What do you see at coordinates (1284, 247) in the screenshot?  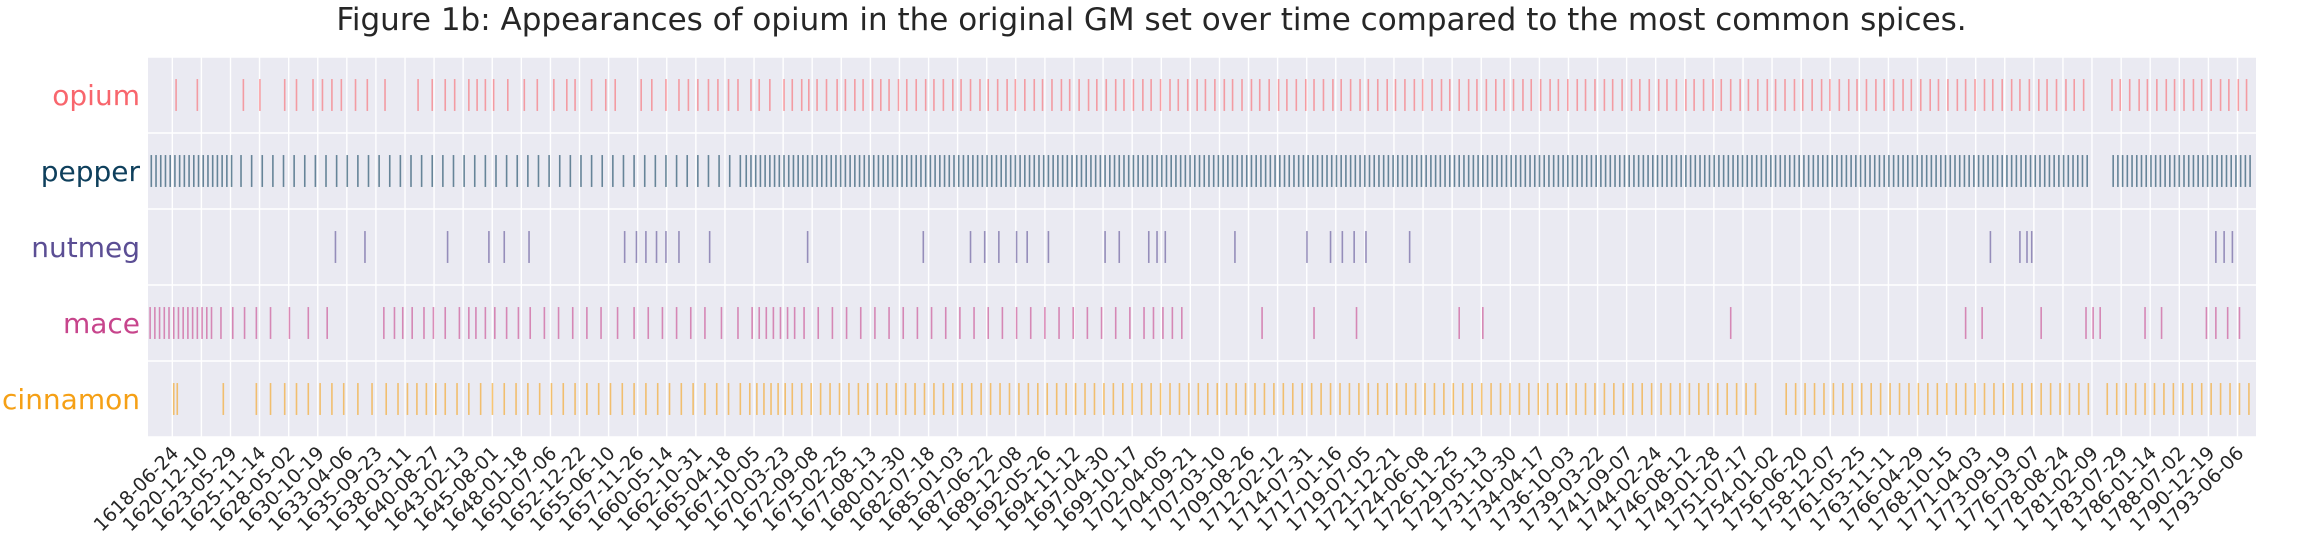 I see `series-nutmeg` at bounding box center [1284, 247].